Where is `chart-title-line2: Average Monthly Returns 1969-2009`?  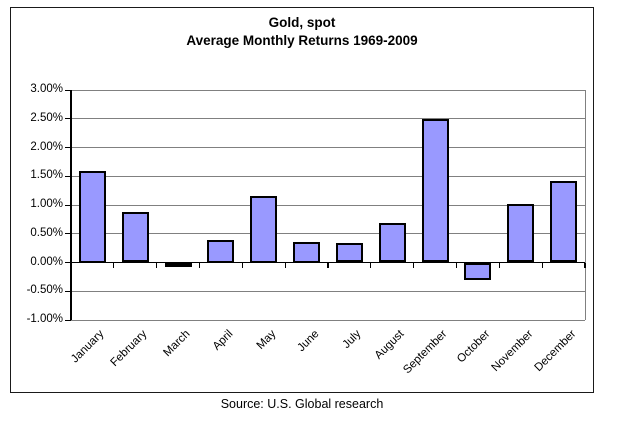 chart-title-line2: Average Monthly Returns 1969-2009 is located at coordinates (302, 40).